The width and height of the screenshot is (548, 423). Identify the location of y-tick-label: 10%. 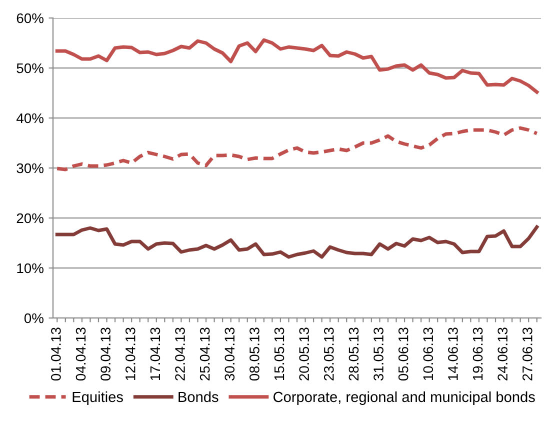
(30, 268).